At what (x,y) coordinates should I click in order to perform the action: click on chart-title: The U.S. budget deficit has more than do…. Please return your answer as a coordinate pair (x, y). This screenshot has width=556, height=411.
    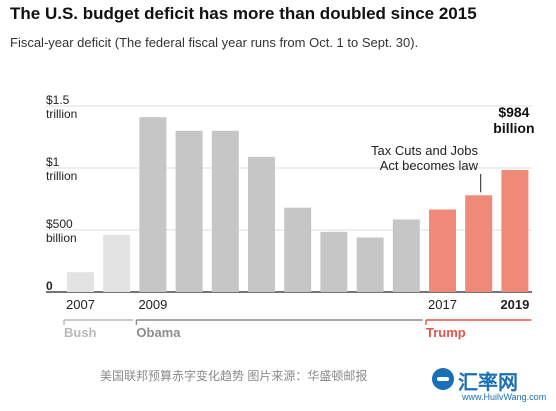
    Looking at the image, I should click on (243, 13).